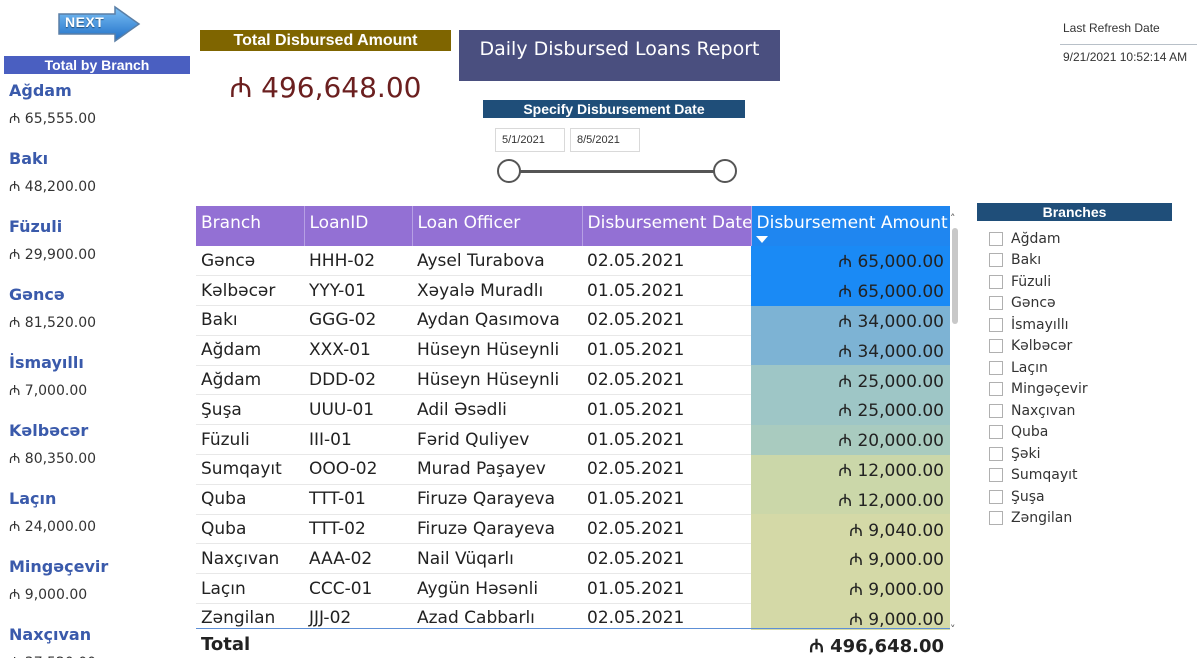 The width and height of the screenshot is (1204, 668). I want to click on cell-disbursement-amount: ₼ 34,000.00, so click(850, 350).